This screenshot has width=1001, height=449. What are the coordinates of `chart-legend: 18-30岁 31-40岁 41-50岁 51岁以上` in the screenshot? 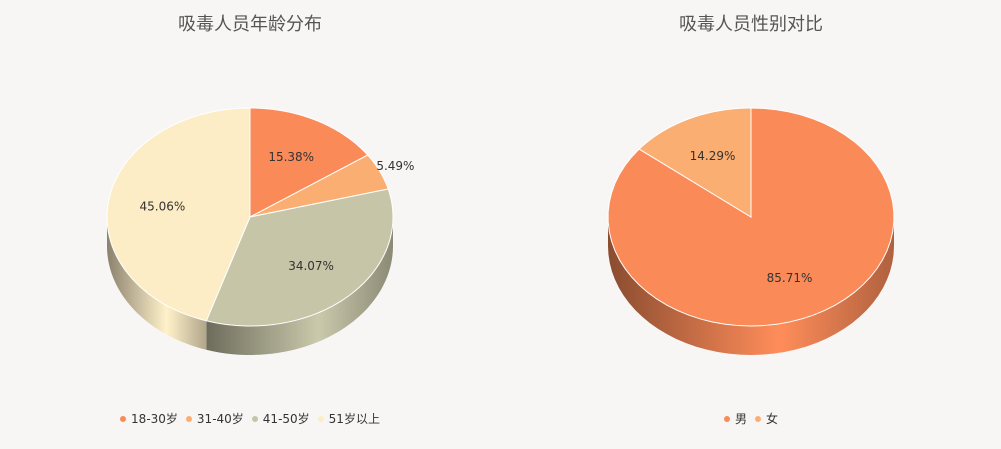 It's located at (250, 418).